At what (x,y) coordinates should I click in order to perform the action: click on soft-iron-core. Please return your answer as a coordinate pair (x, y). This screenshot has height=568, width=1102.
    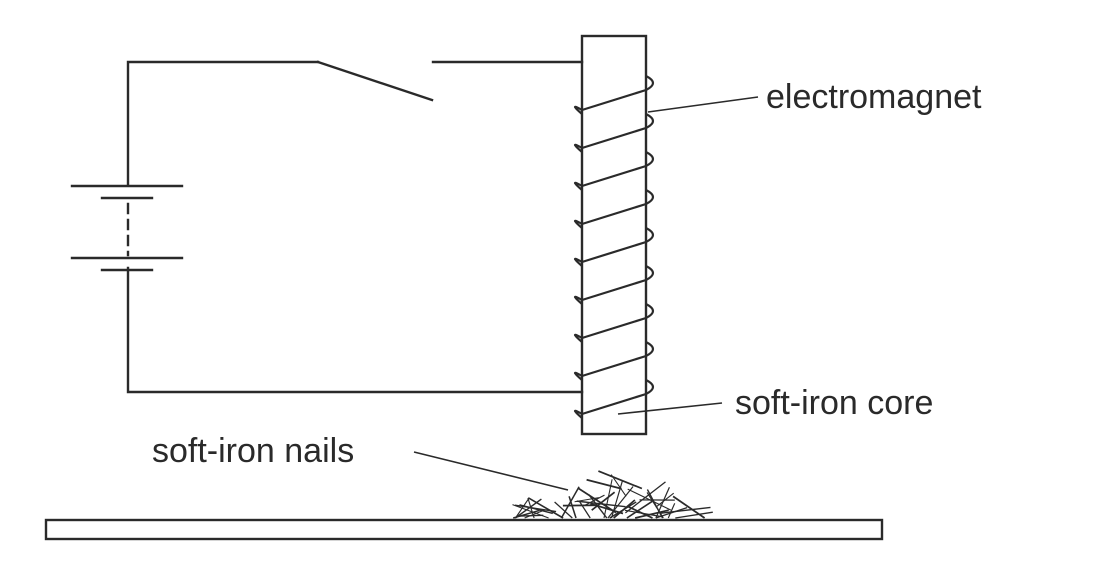
    Looking at the image, I should click on (614, 235).